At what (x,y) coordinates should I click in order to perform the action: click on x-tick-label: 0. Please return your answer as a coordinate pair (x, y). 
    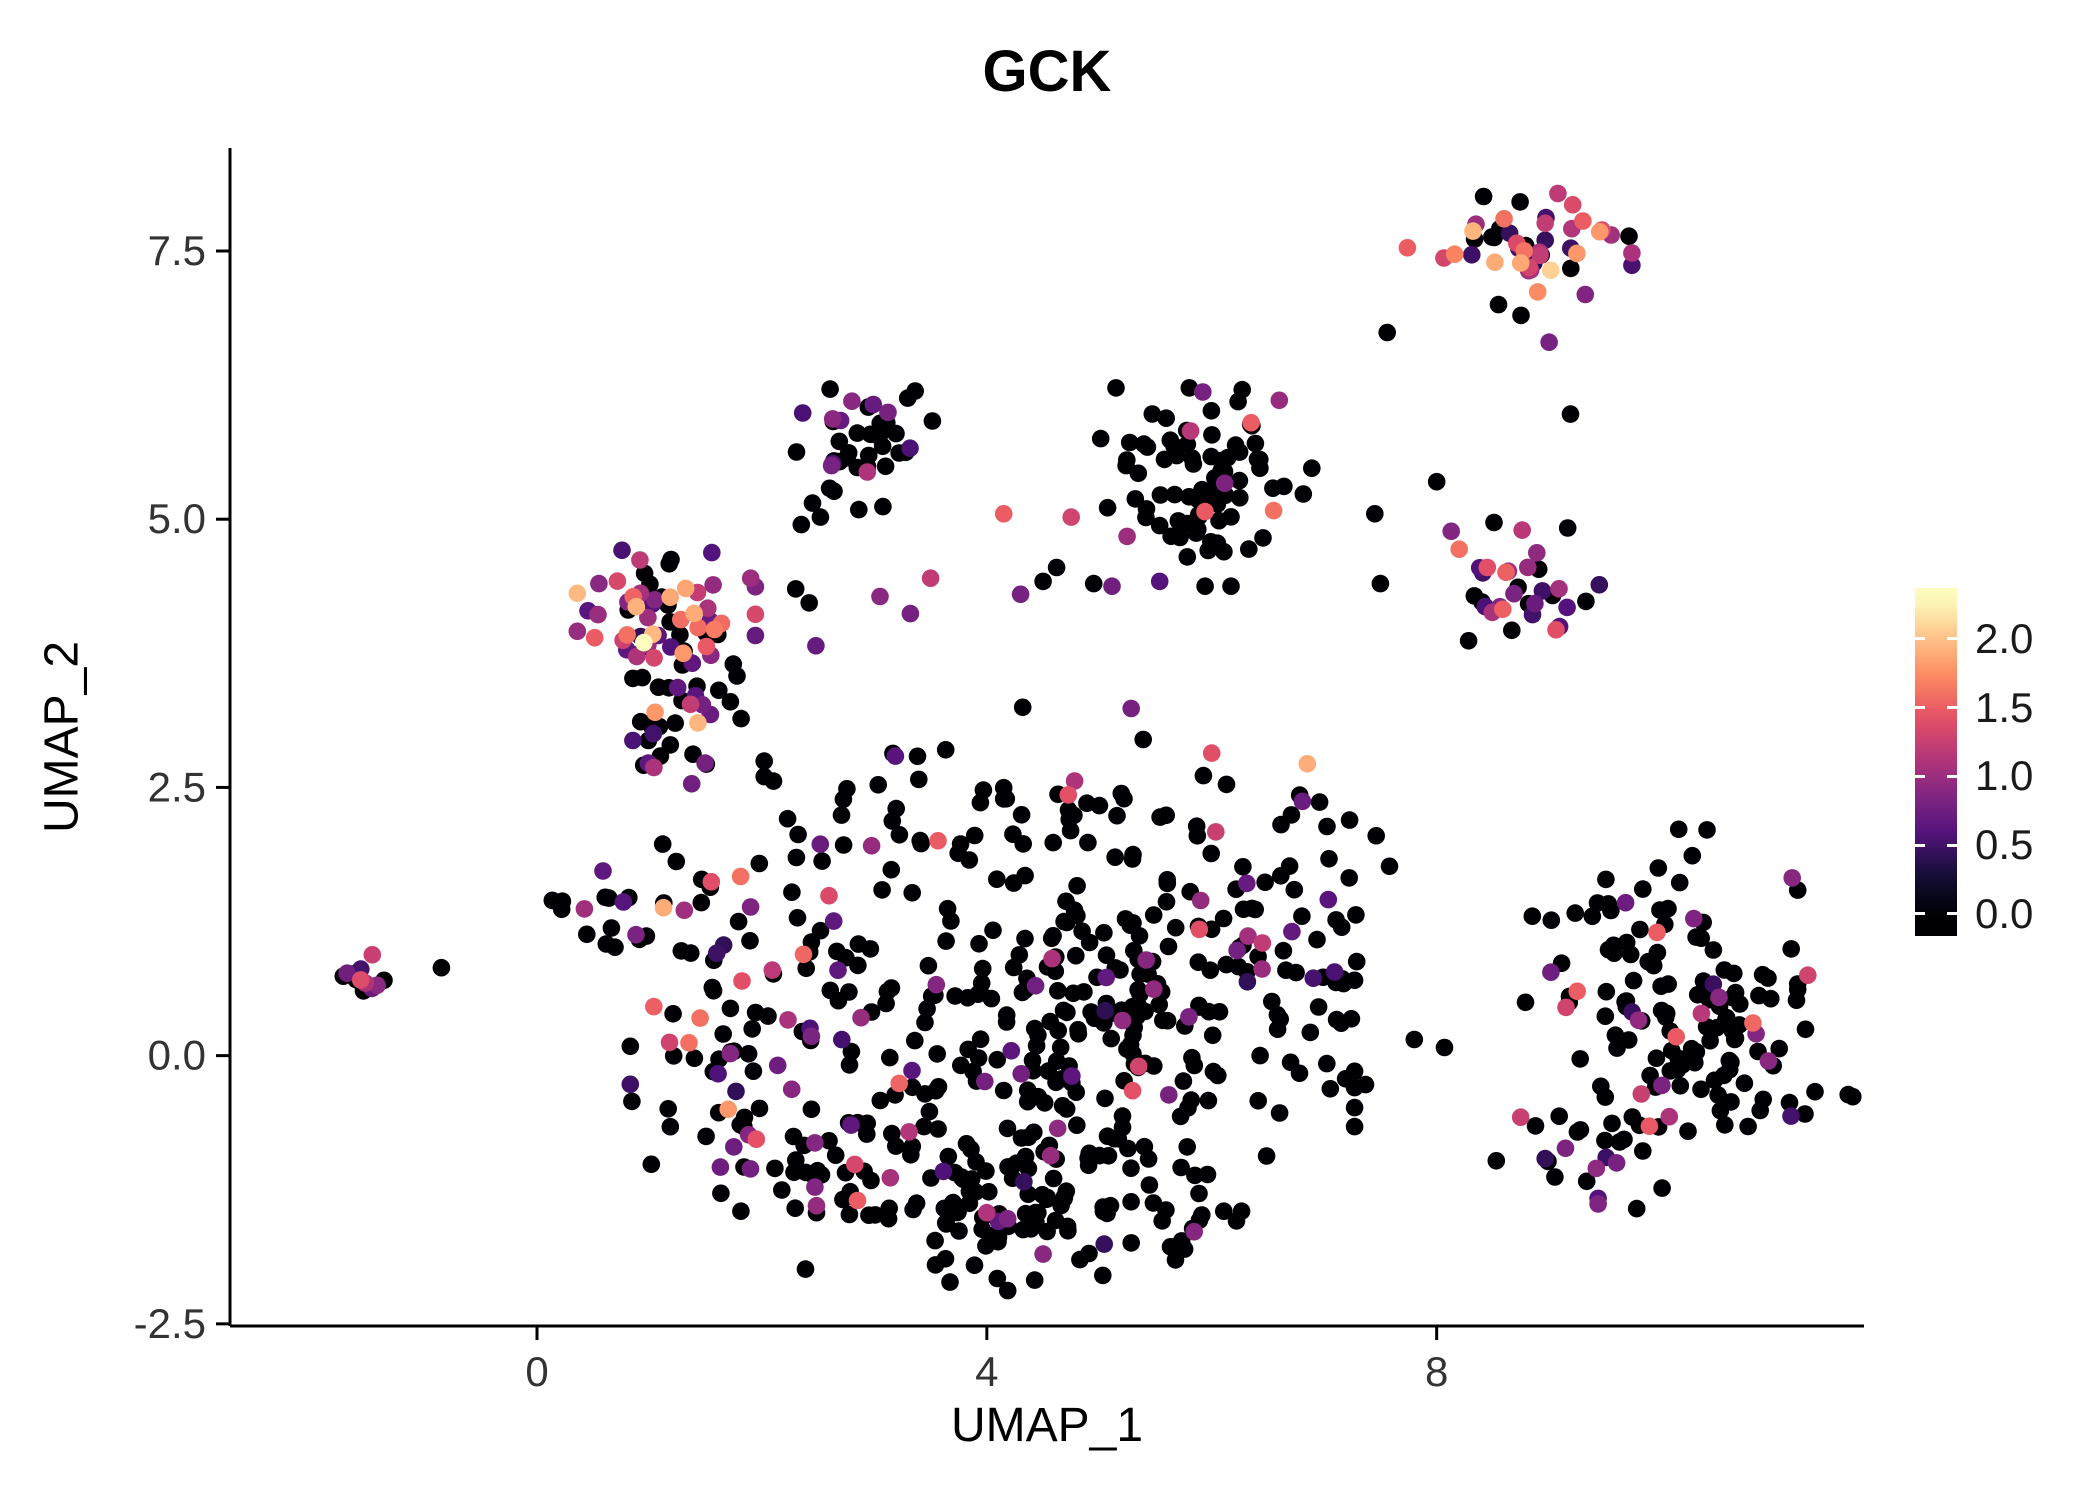
    Looking at the image, I should click on (536, 1371).